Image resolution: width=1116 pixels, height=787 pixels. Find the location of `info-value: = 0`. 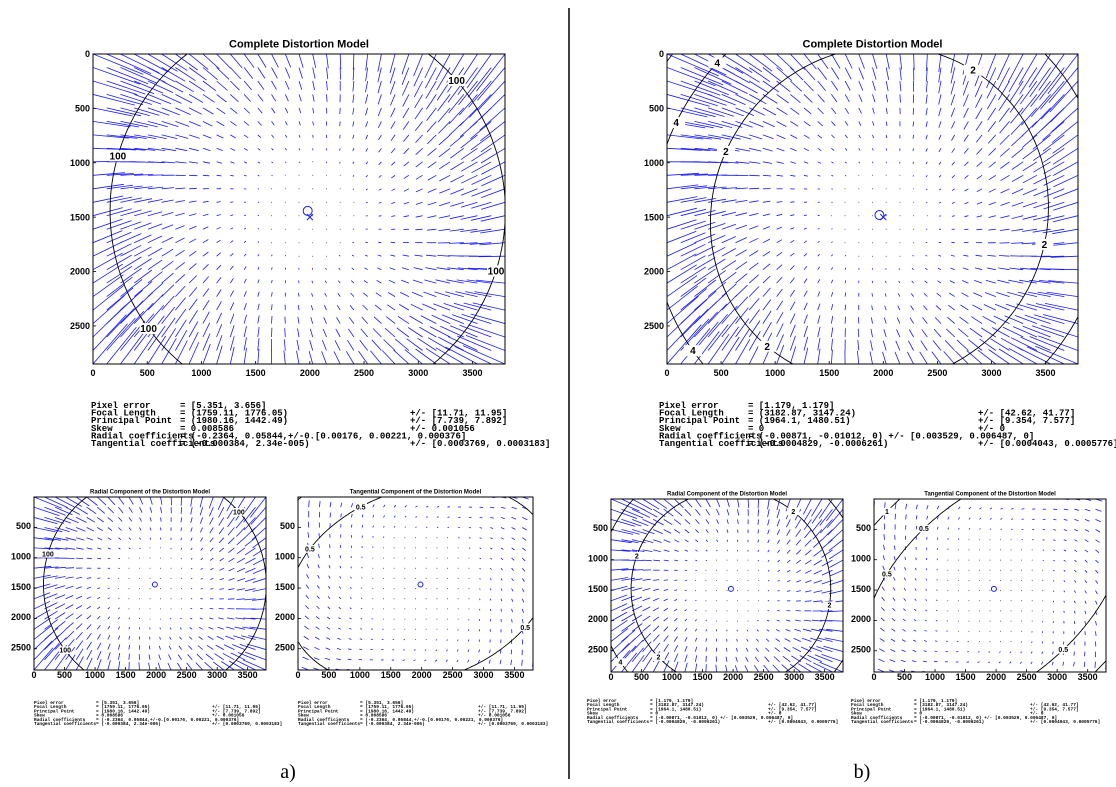

info-value: = 0 is located at coordinates (756, 429).